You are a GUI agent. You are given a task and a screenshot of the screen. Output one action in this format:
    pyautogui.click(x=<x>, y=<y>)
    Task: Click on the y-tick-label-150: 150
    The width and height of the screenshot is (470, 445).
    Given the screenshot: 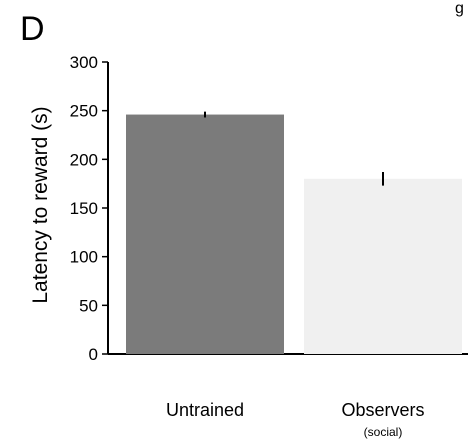 What is the action you would take?
    pyautogui.click(x=84, y=208)
    